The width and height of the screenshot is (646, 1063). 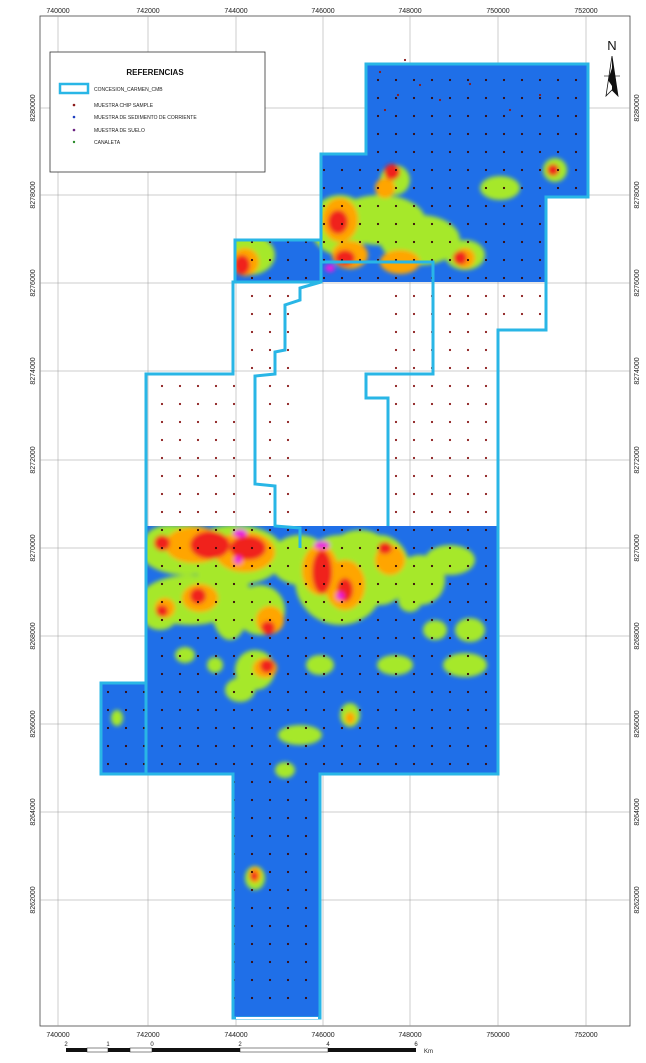 What do you see at coordinates (497, 1035) in the screenshot?
I see `x-tick-bottom: 750000` at bounding box center [497, 1035].